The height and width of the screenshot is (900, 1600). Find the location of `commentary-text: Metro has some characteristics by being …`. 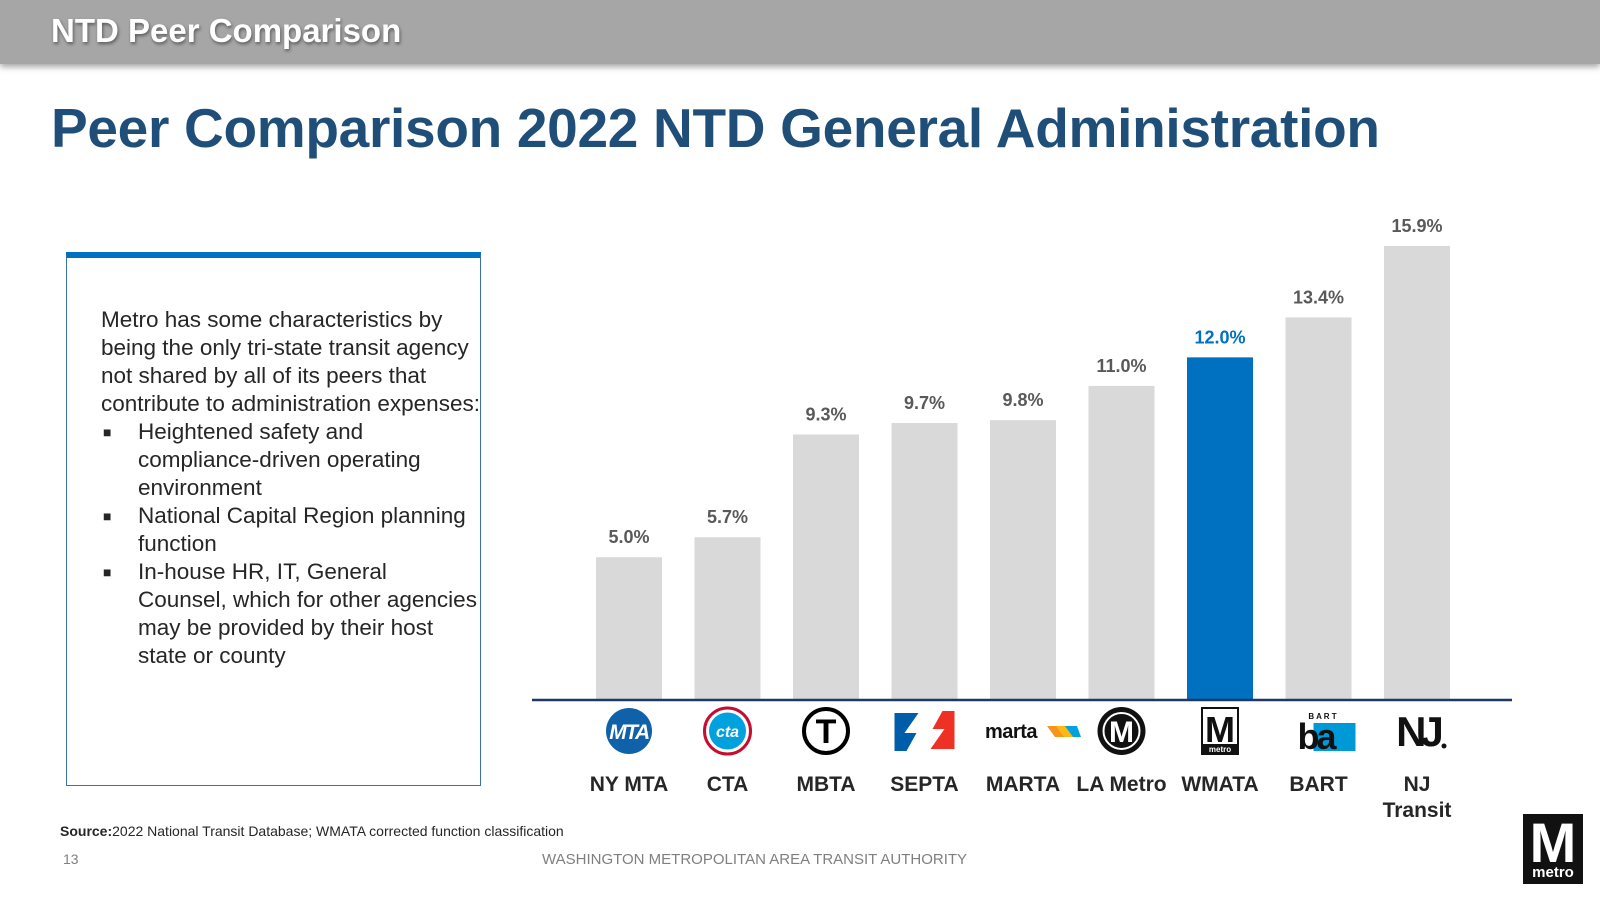

commentary-text: Metro has some characteristics by being … is located at coordinates (291, 488).